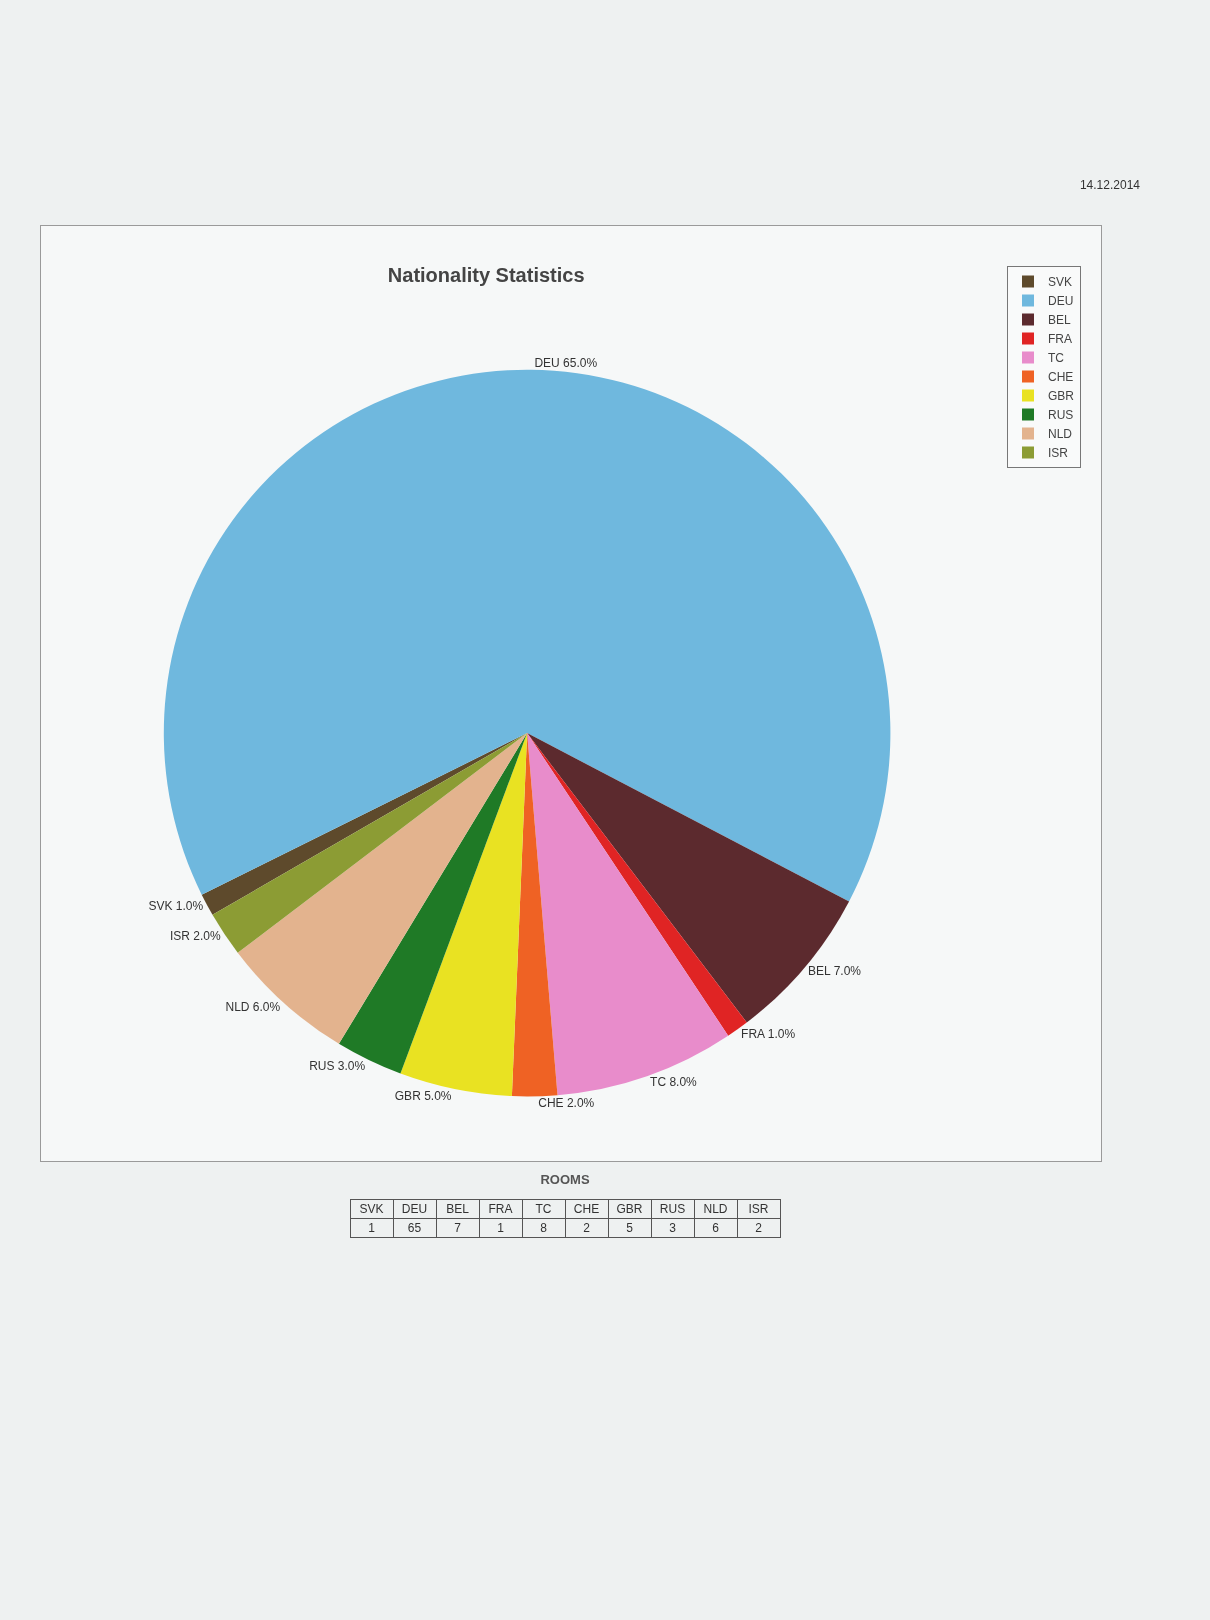  Describe the element at coordinates (414, 1209) in the screenshot. I see `category-label: DEU` at that location.